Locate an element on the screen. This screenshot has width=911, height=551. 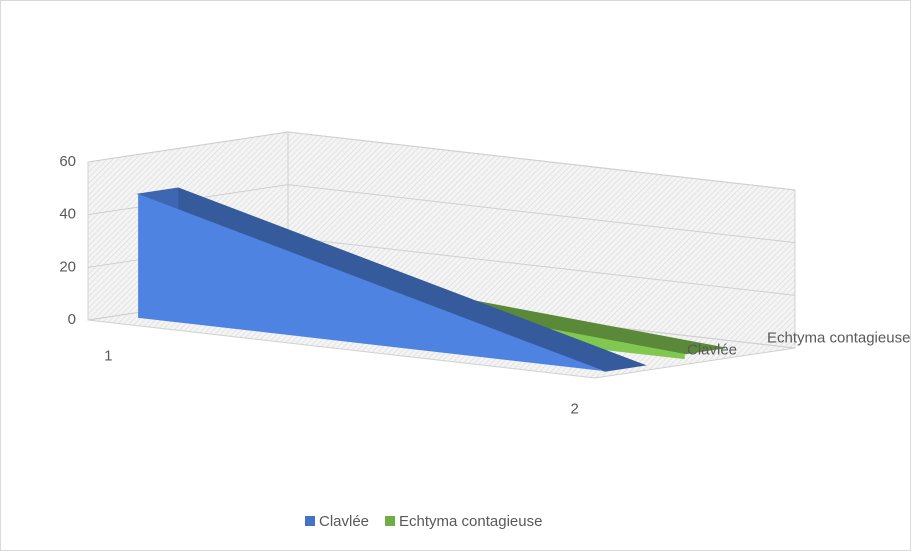
legend-label: Echtyma contagieuse is located at coordinates (470, 521).